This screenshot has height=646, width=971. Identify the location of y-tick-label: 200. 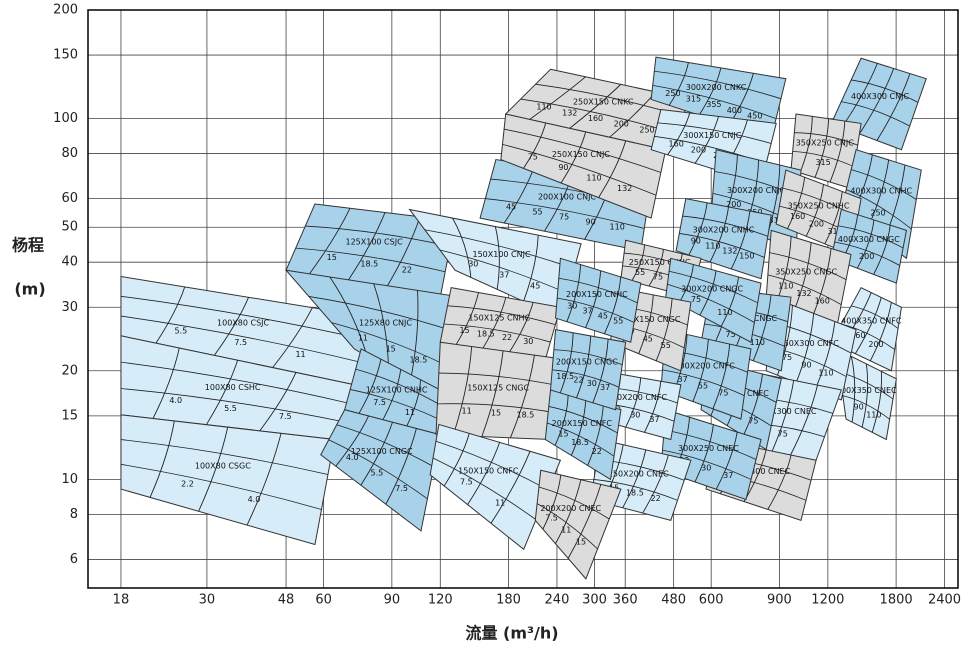
(65, 10).